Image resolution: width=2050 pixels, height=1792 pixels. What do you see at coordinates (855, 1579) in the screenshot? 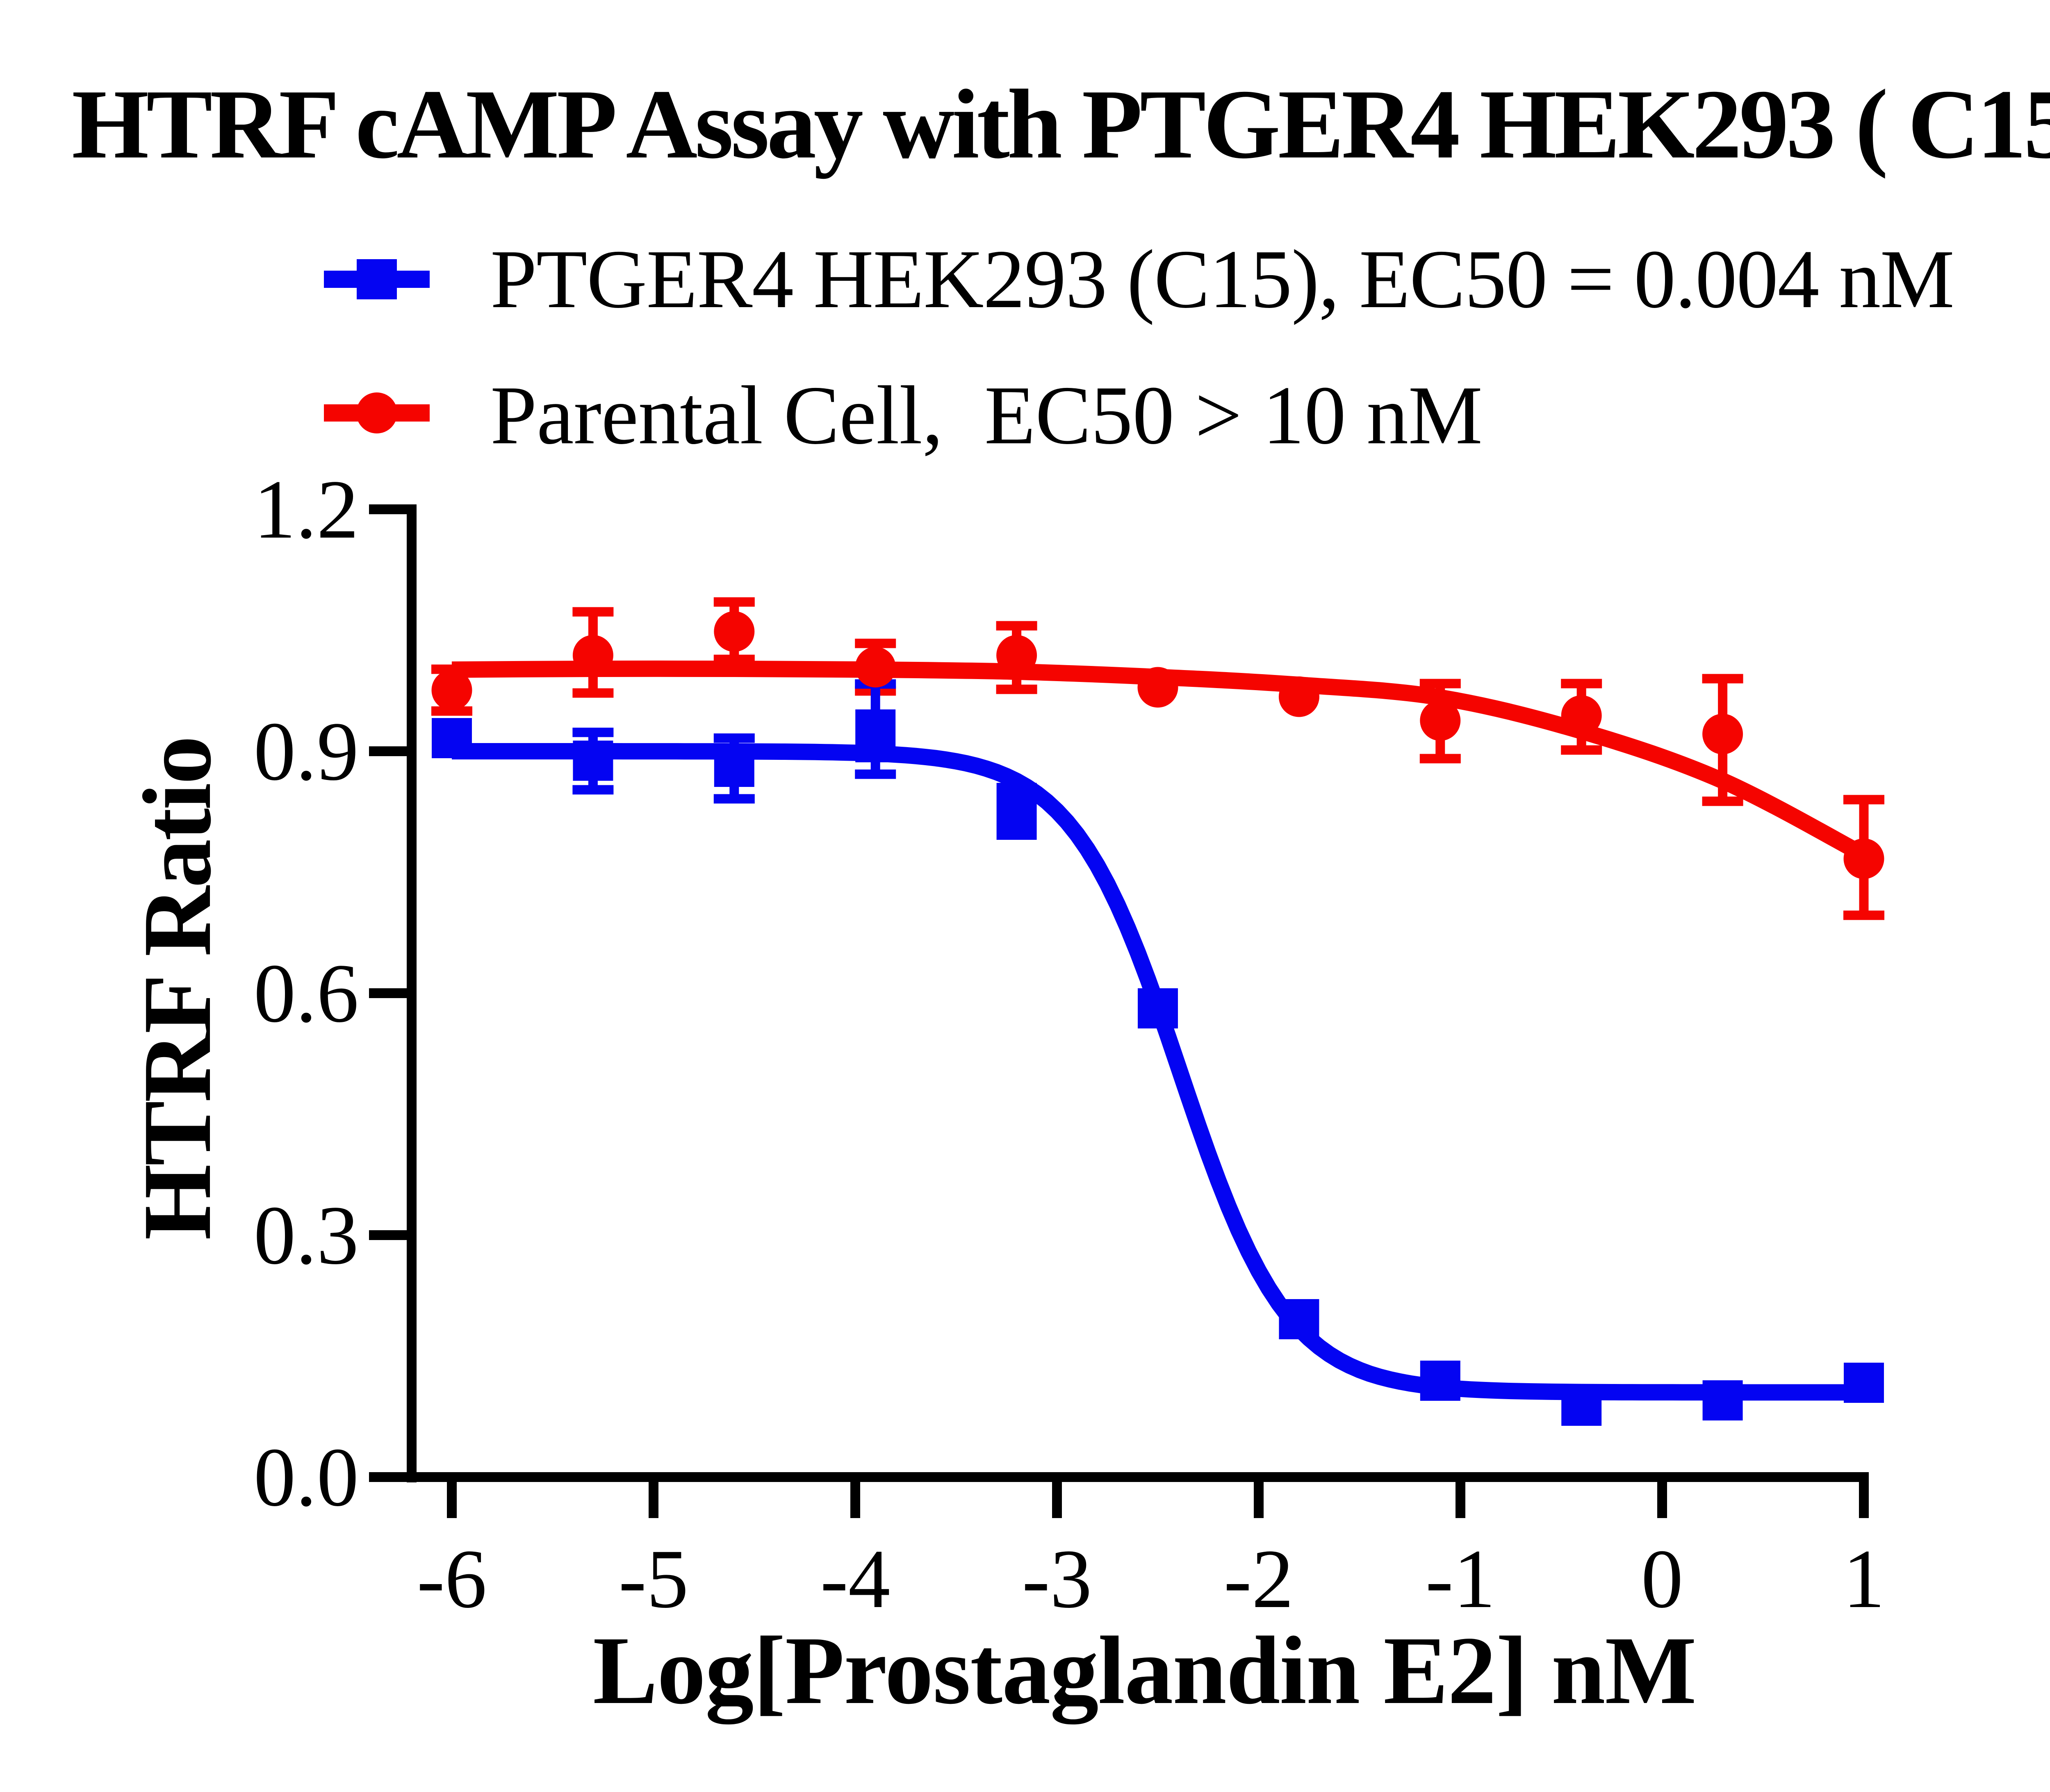
I see `svg-text: -4` at bounding box center [855, 1579].